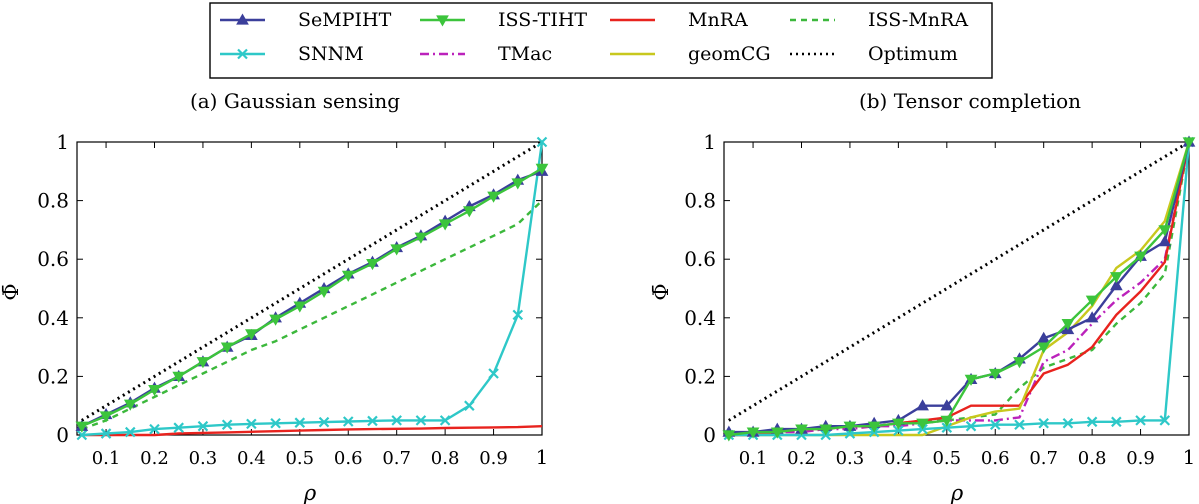 This screenshot has width=1199, height=504. I want to click on legend-entry-sempiht: SeMPIHT, so click(306, 20).